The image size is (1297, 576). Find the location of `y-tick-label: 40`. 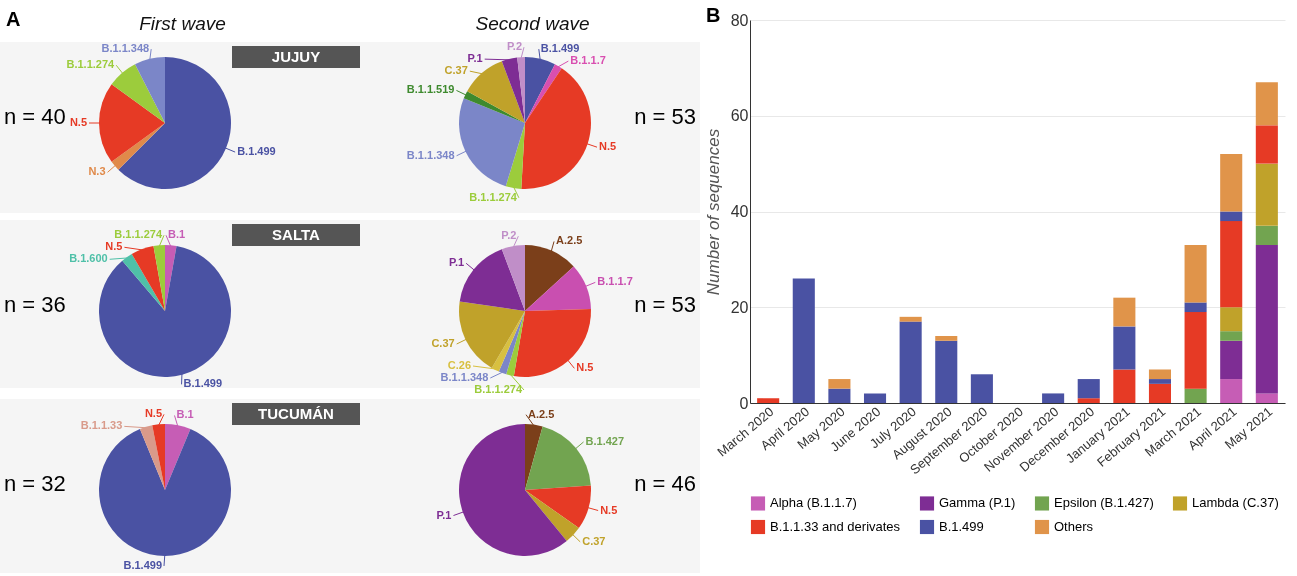

y-tick-label: 40 is located at coordinates (739, 211).